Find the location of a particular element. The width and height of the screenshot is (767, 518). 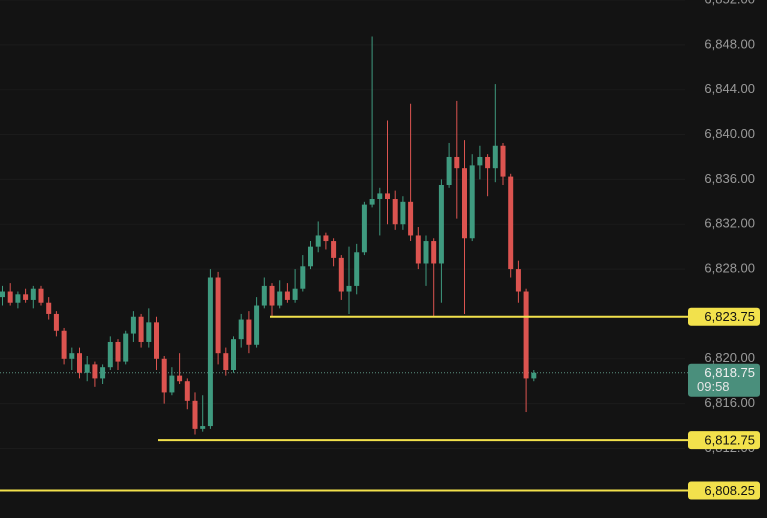

y-tick-label: 6,840.00 is located at coordinates (729, 133).